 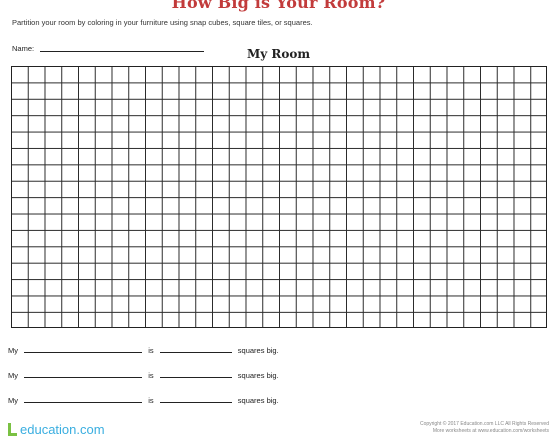 I want to click on logo-text: education.com, so click(x=62, y=429).